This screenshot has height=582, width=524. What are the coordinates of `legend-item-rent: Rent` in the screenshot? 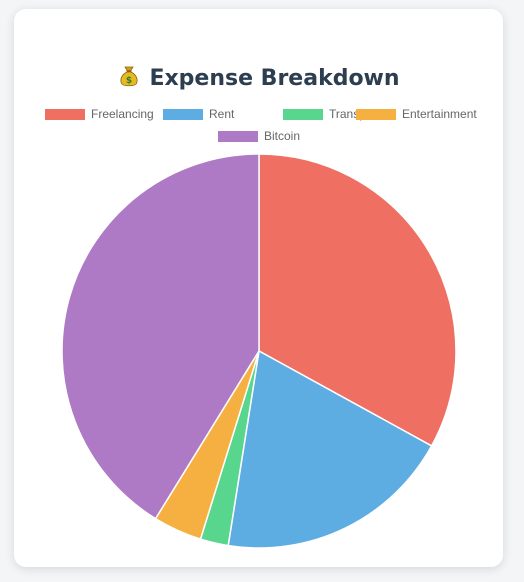 It's located at (198, 114).